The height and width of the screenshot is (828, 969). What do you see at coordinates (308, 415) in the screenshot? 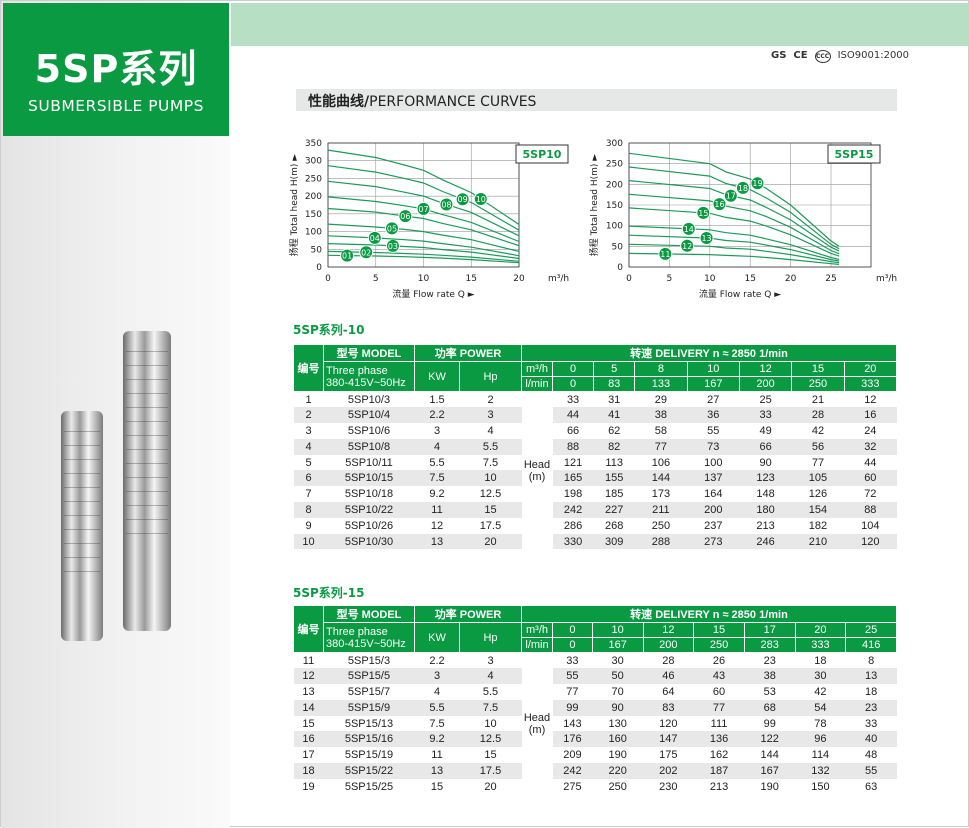
I see `row-number: 2` at bounding box center [308, 415].